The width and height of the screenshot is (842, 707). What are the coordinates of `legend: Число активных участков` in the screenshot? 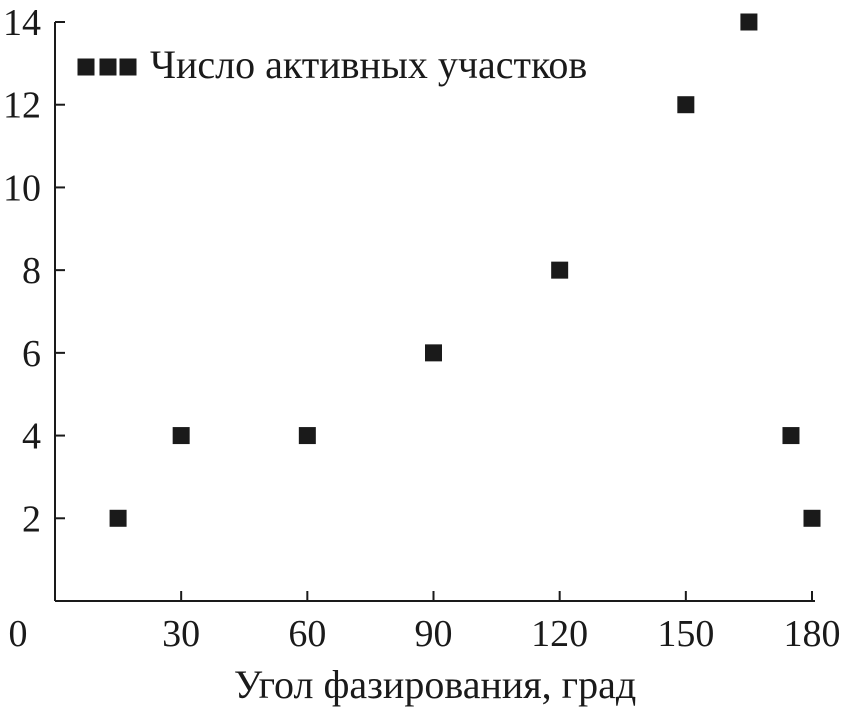 It's located at (332, 64).